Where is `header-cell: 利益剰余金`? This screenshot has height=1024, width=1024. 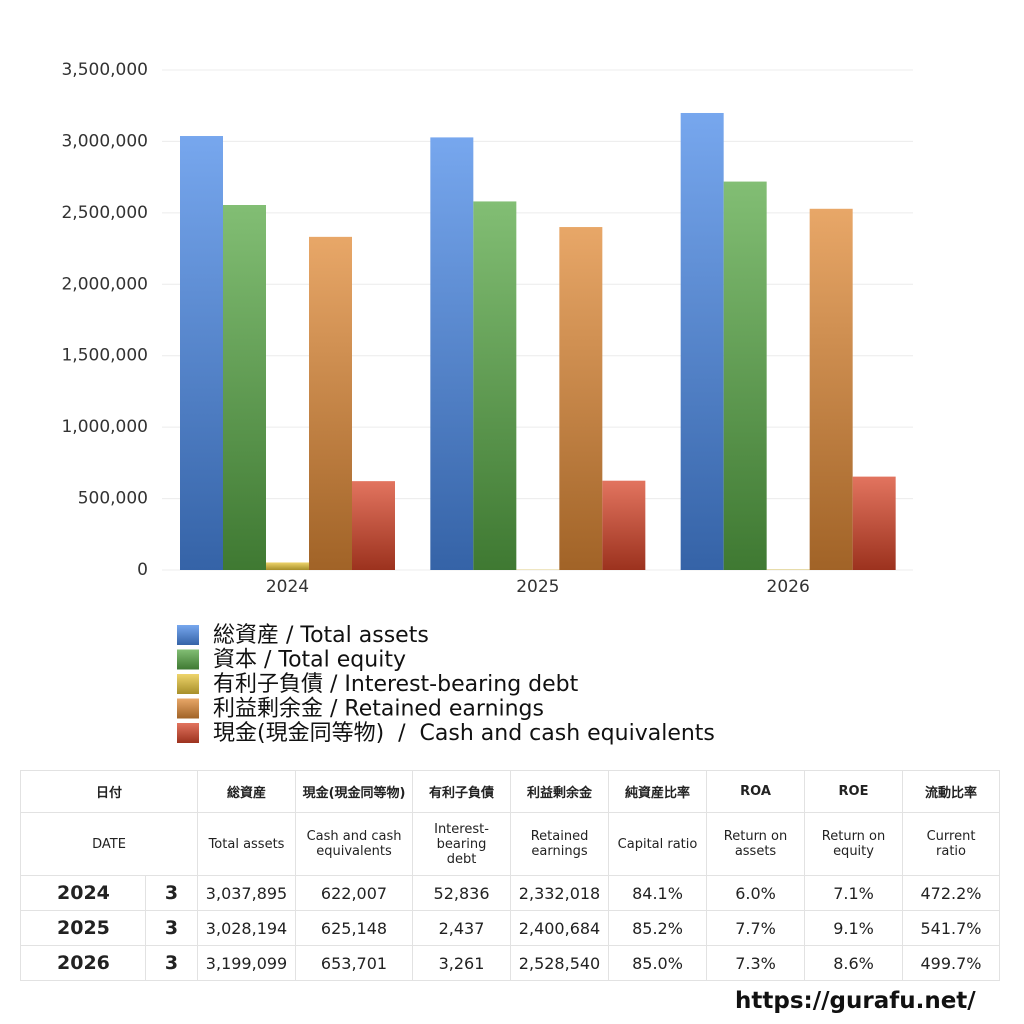
header-cell: 利益剰余金 is located at coordinates (560, 791).